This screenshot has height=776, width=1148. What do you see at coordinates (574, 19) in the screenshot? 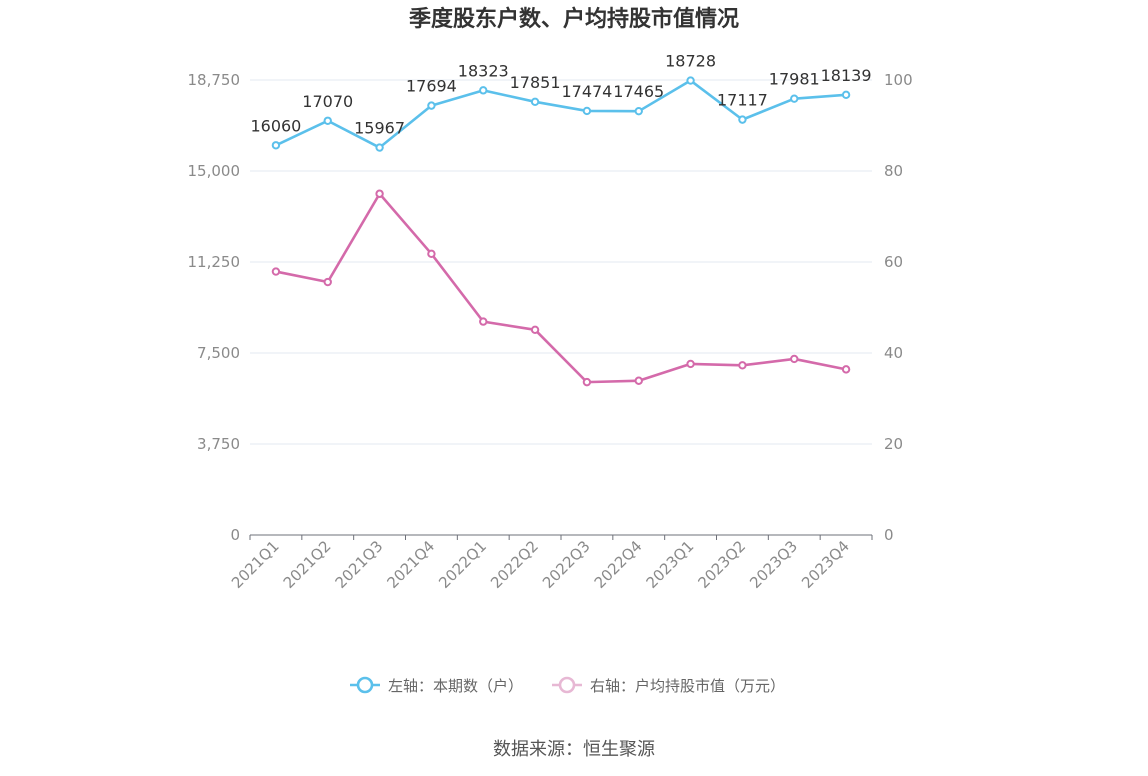
I see `chart-title: 季度股东户数、户均持股市值情况` at bounding box center [574, 19].